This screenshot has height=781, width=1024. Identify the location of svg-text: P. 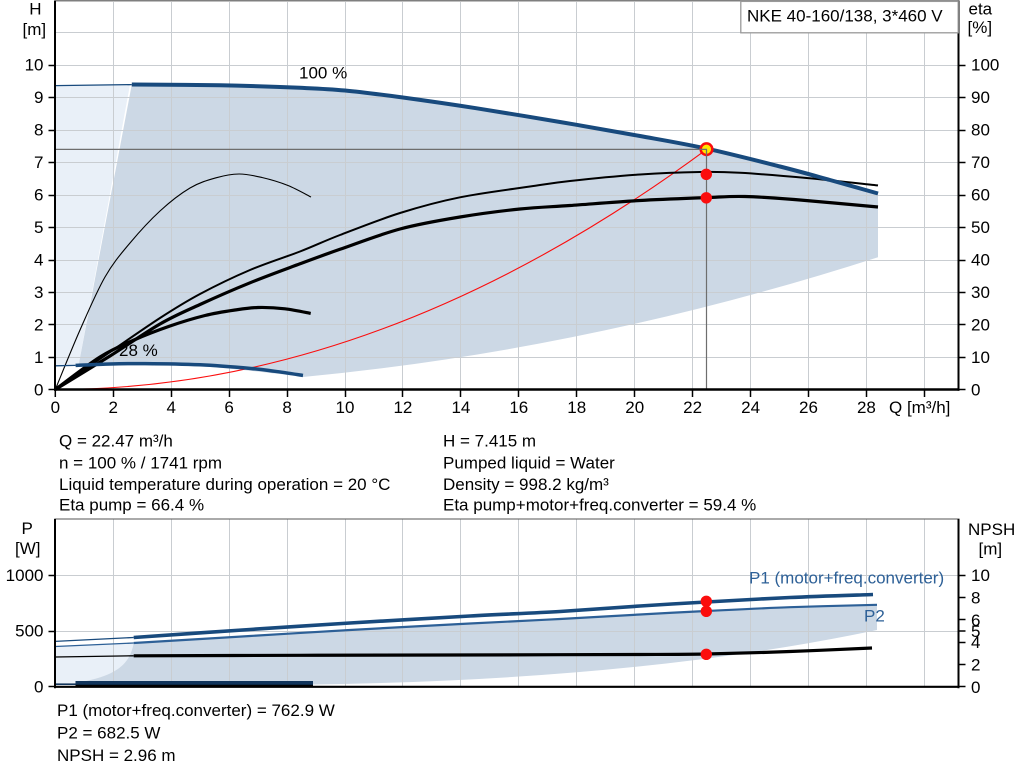
(27, 528).